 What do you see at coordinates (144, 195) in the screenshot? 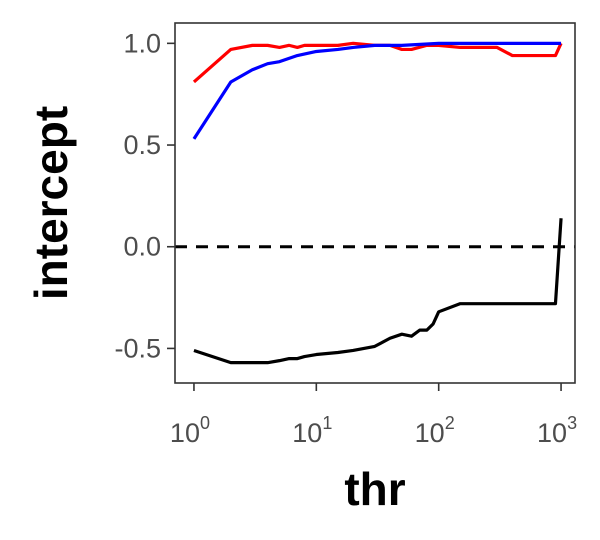
I see `y-axis: 1.0 0.5 0.0 -0.5` at bounding box center [144, 195].